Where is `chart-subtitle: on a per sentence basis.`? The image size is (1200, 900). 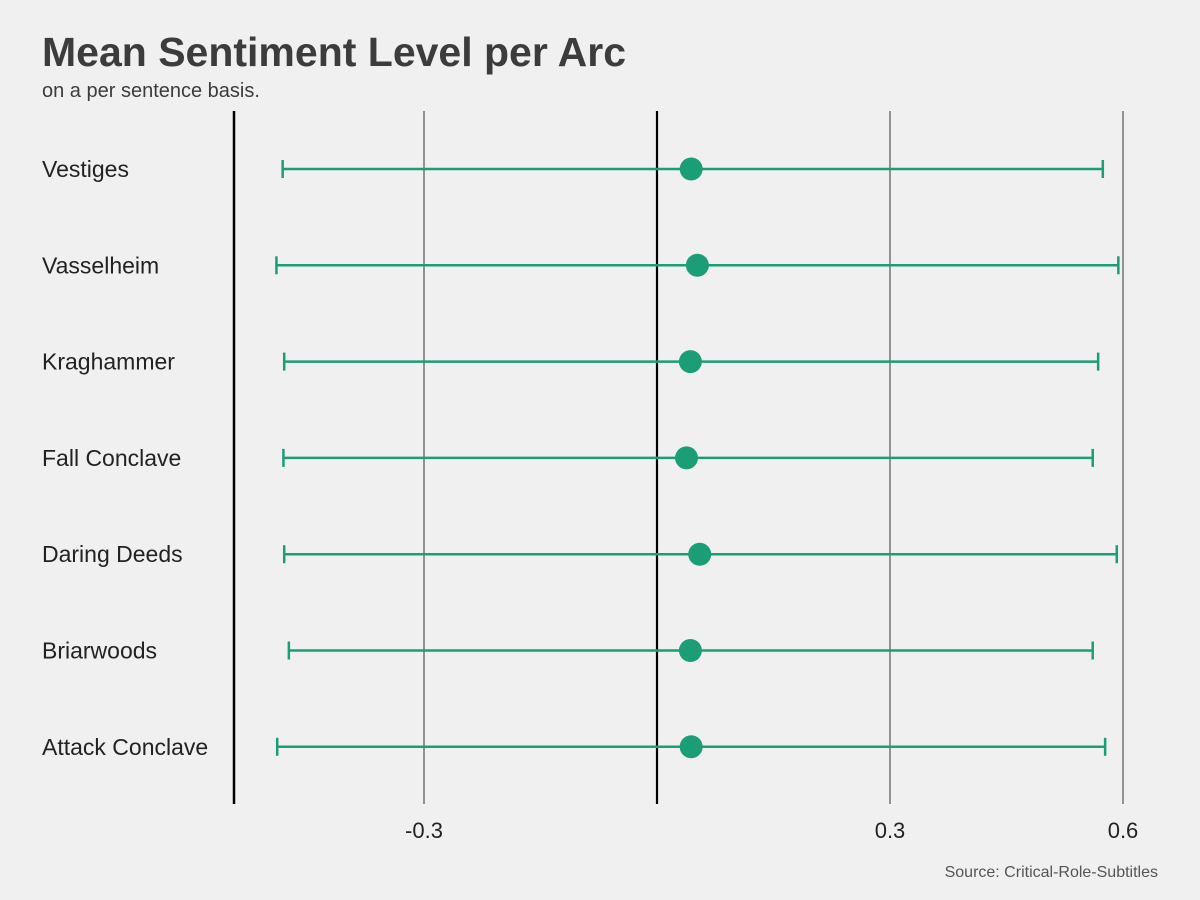 chart-subtitle: on a per sentence basis. is located at coordinates (151, 91).